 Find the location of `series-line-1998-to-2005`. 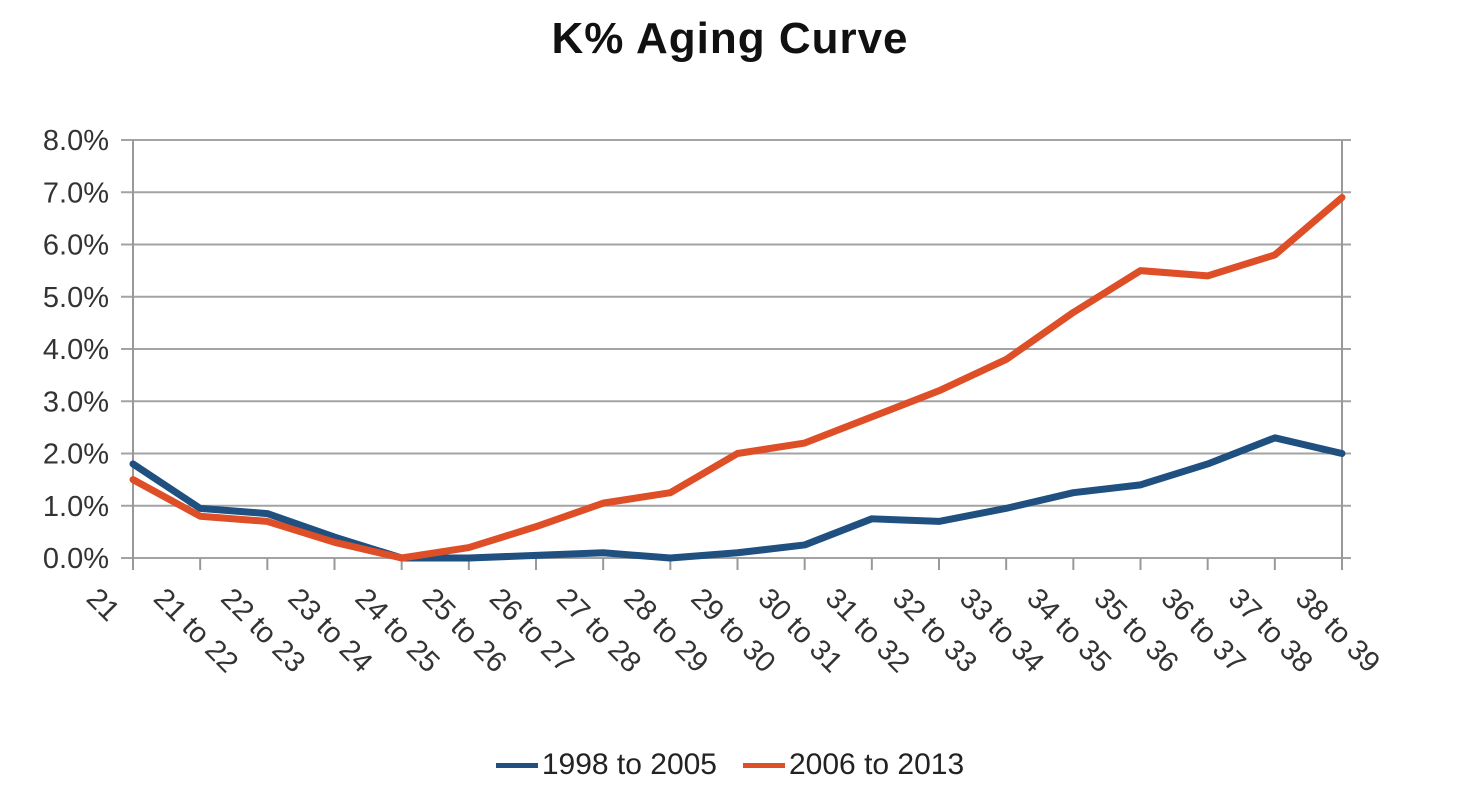

series-line-1998-to-2005 is located at coordinates (737, 498).